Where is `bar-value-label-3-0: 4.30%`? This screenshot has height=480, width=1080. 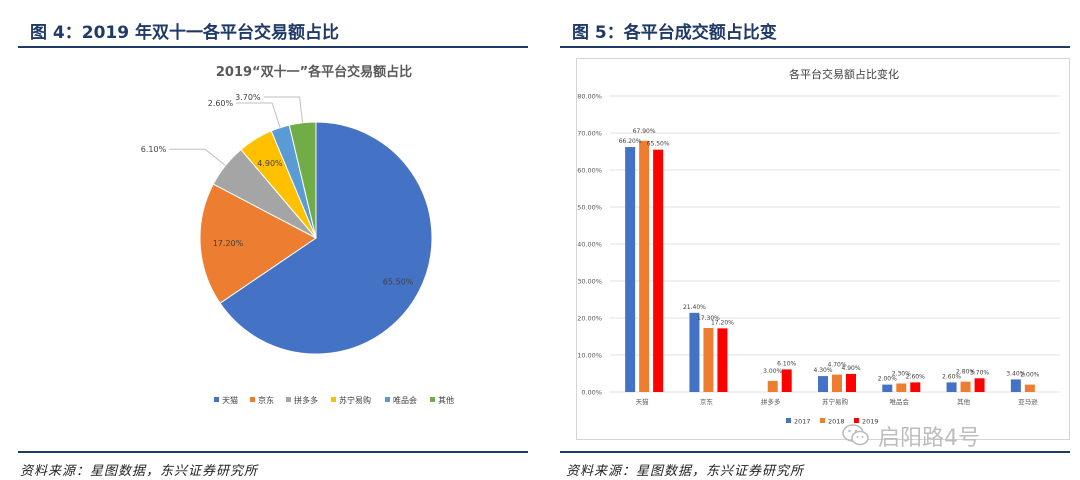 bar-value-label-3-0: 4.30% is located at coordinates (822, 370).